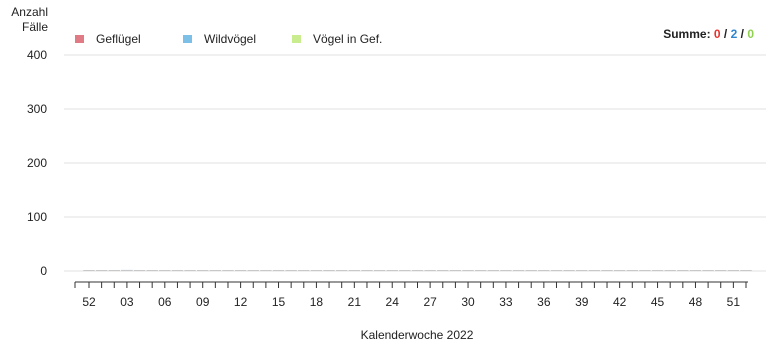 The width and height of the screenshot is (766, 341). What do you see at coordinates (43, 271) in the screenshot?
I see `y-tick-label: 0` at bounding box center [43, 271].